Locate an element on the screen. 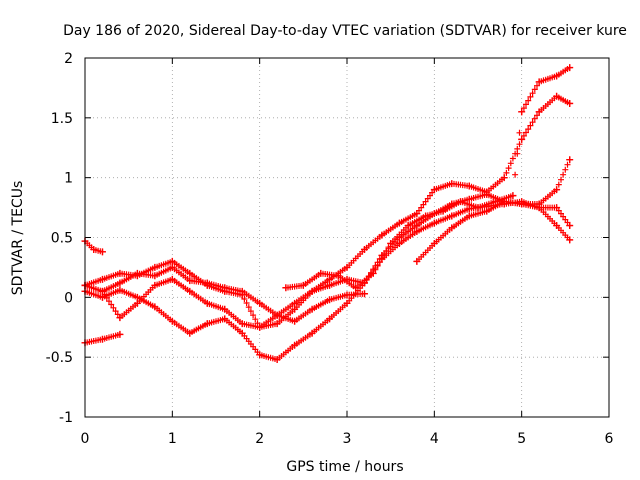 Image resolution: width=640 pixels, height=480 pixels. x-tick-label: 6 is located at coordinates (609, 439).